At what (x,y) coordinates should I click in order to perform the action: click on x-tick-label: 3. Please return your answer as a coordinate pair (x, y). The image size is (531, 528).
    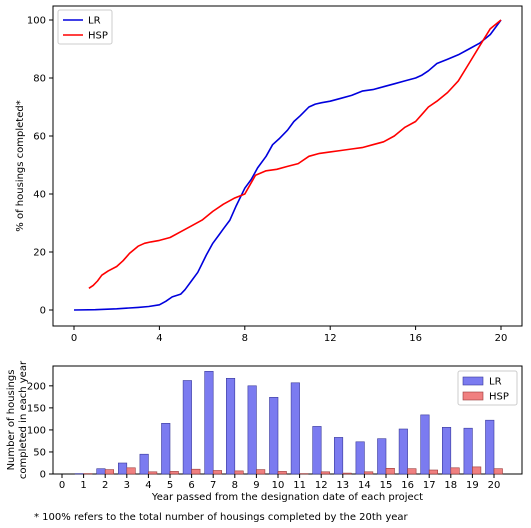
    Looking at the image, I should click on (127, 485).